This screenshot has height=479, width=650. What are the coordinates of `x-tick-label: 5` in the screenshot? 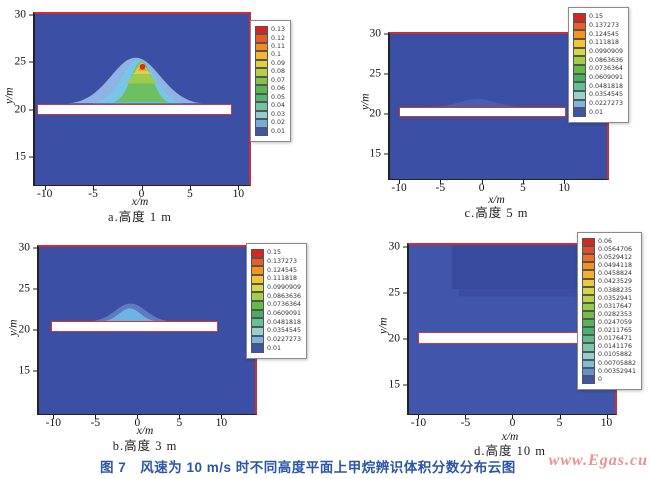 It's located at (559, 423).